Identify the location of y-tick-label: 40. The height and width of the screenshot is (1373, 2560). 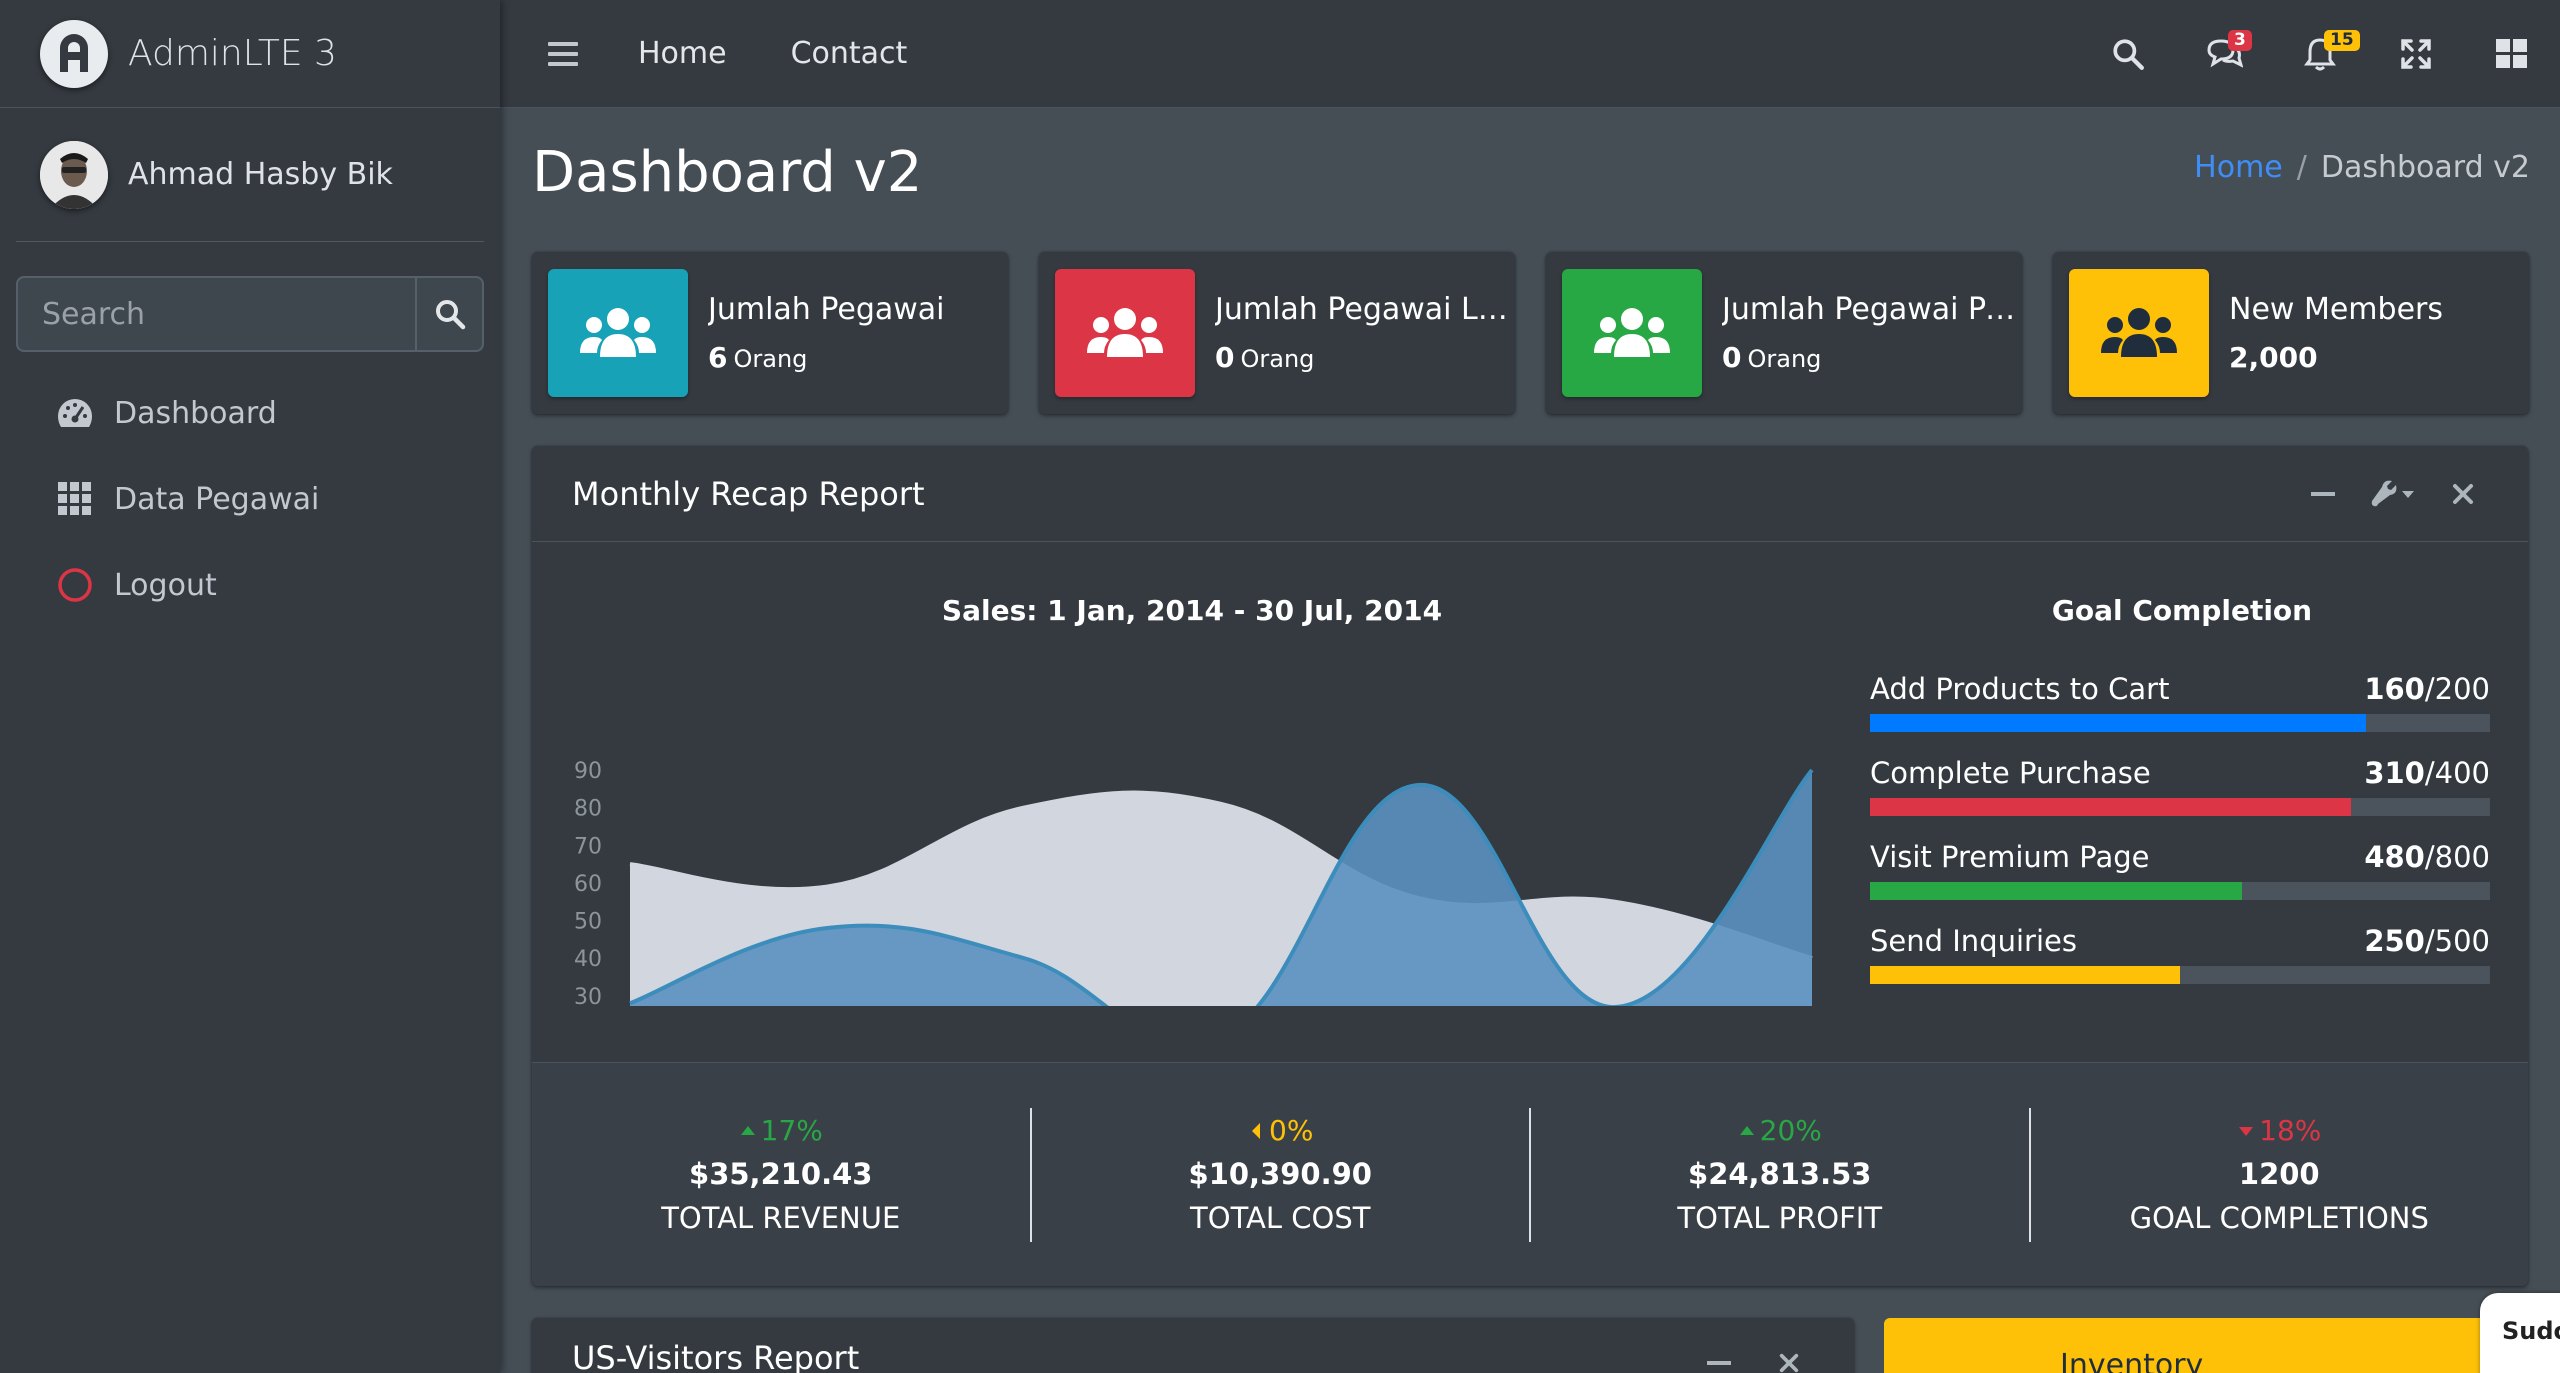
(588, 959).